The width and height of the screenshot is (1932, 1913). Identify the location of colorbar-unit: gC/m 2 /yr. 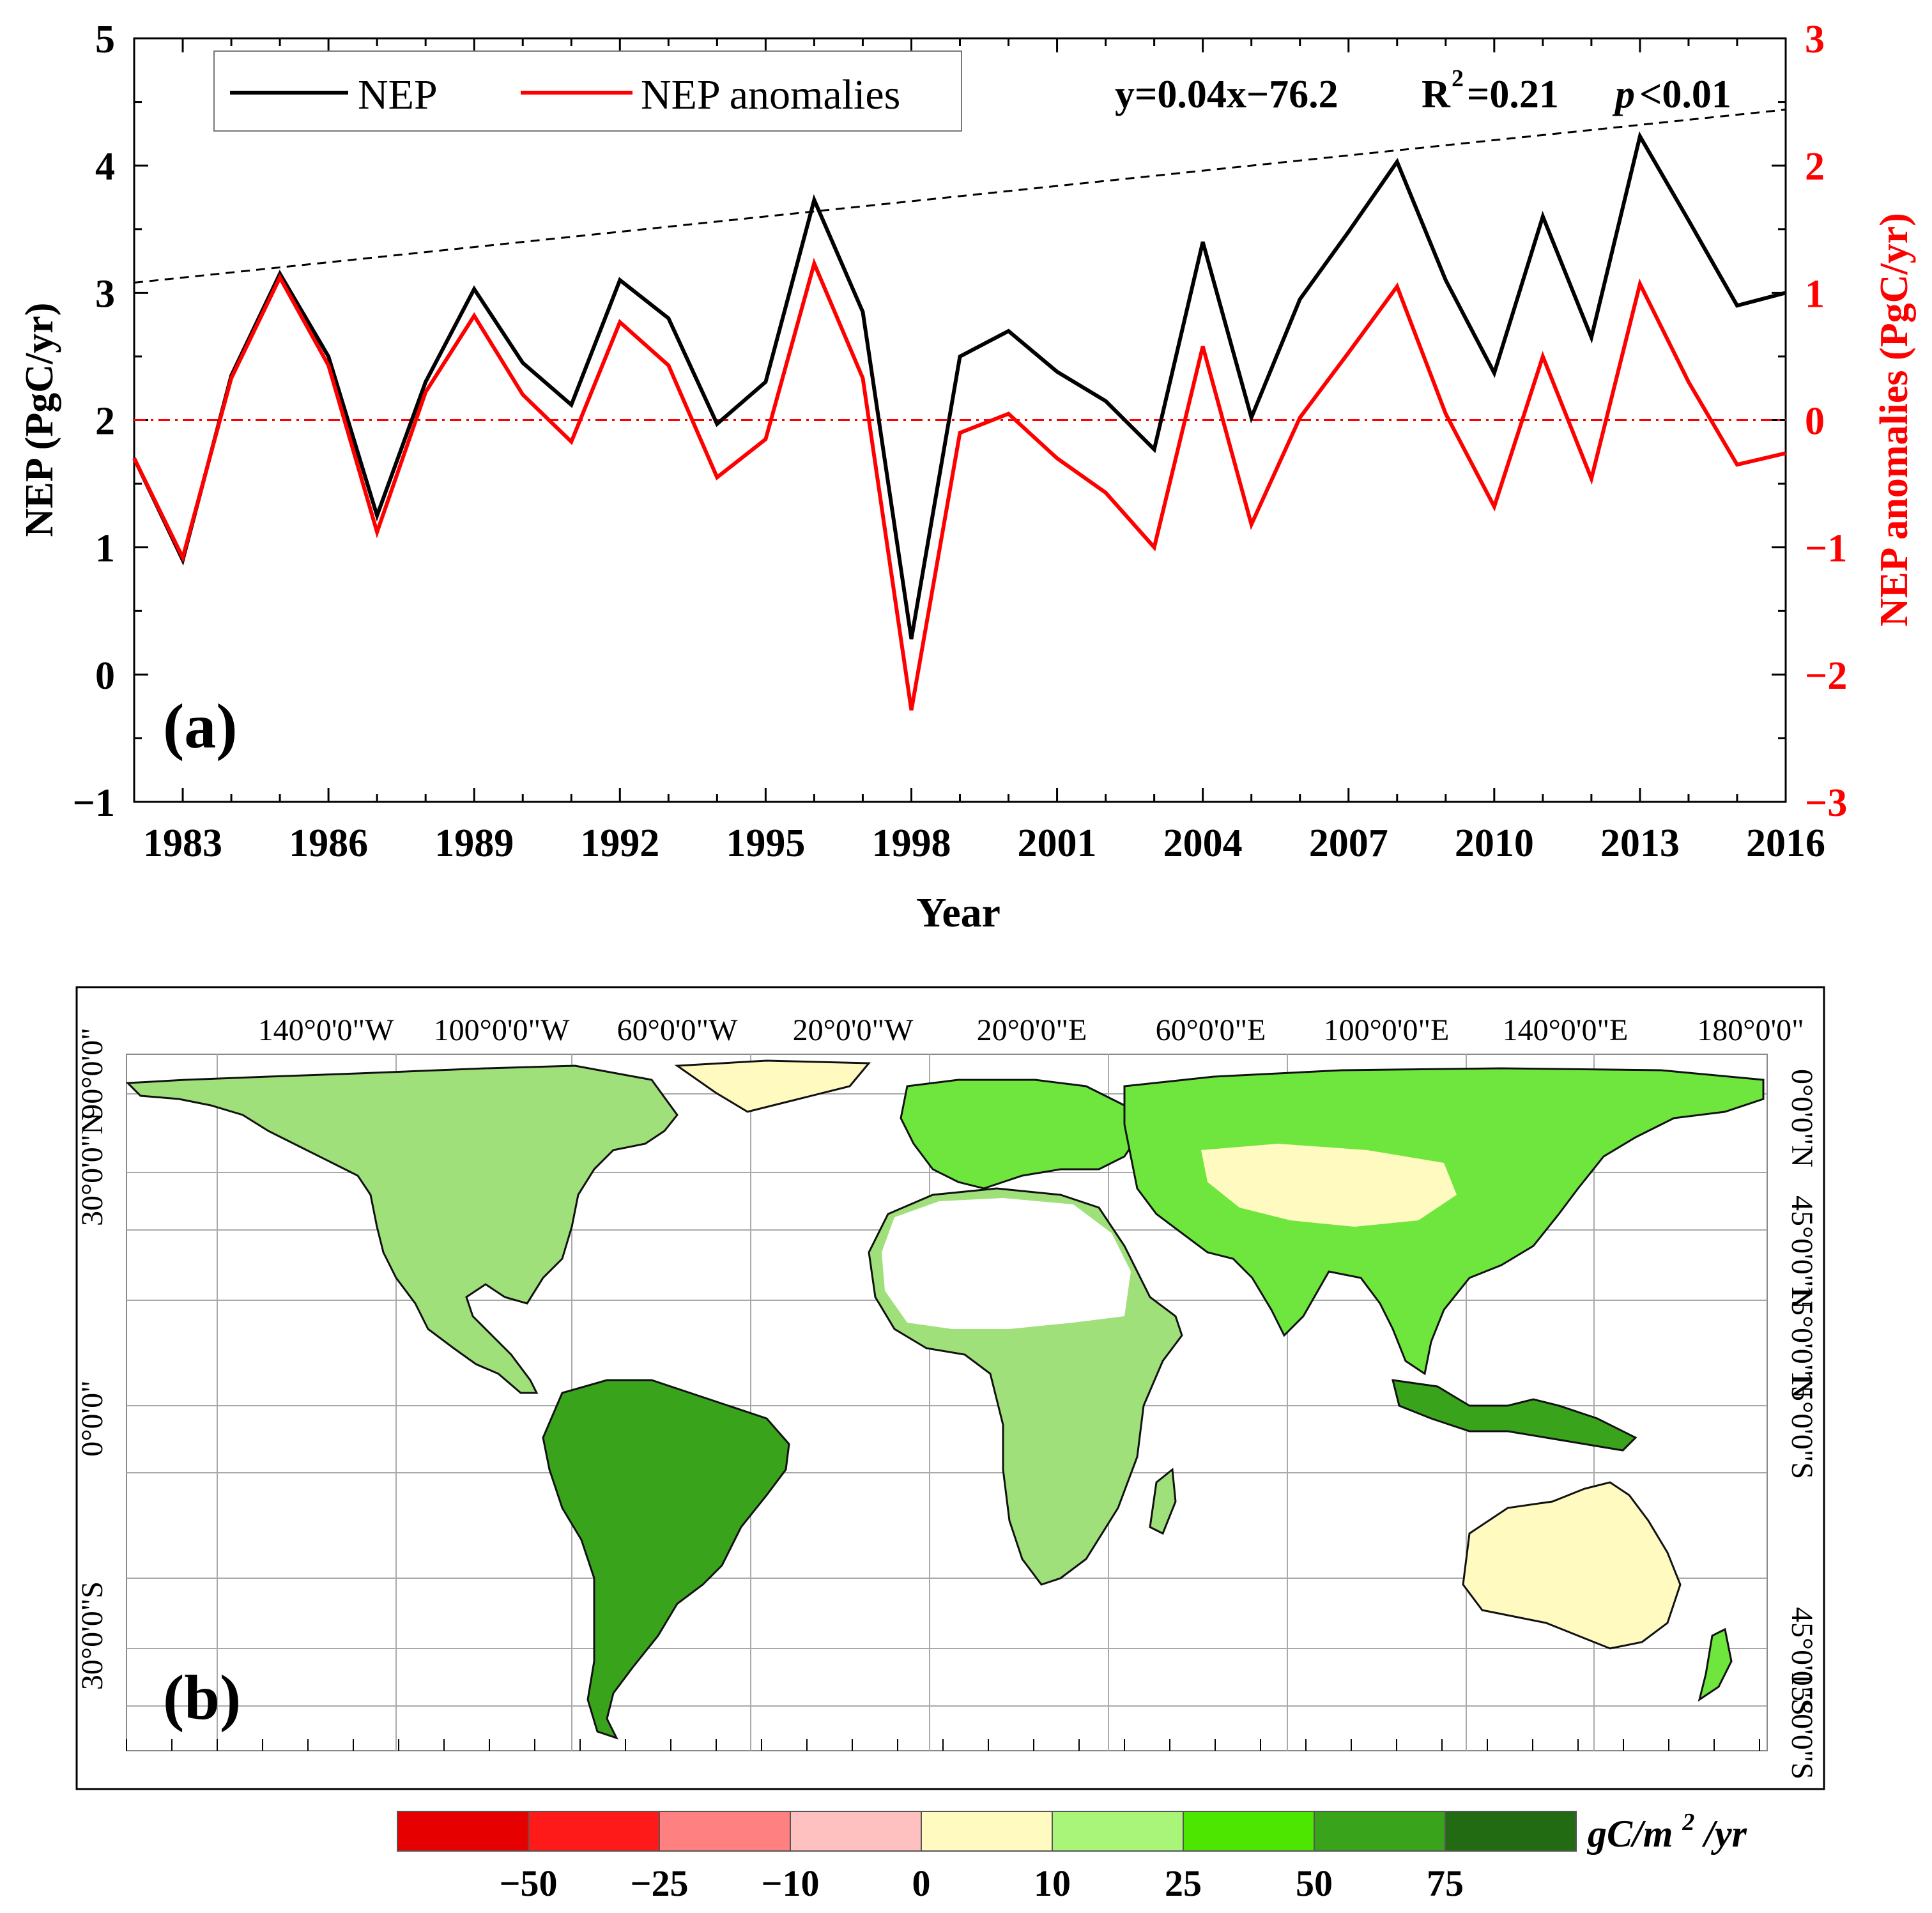
(1666, 1825).